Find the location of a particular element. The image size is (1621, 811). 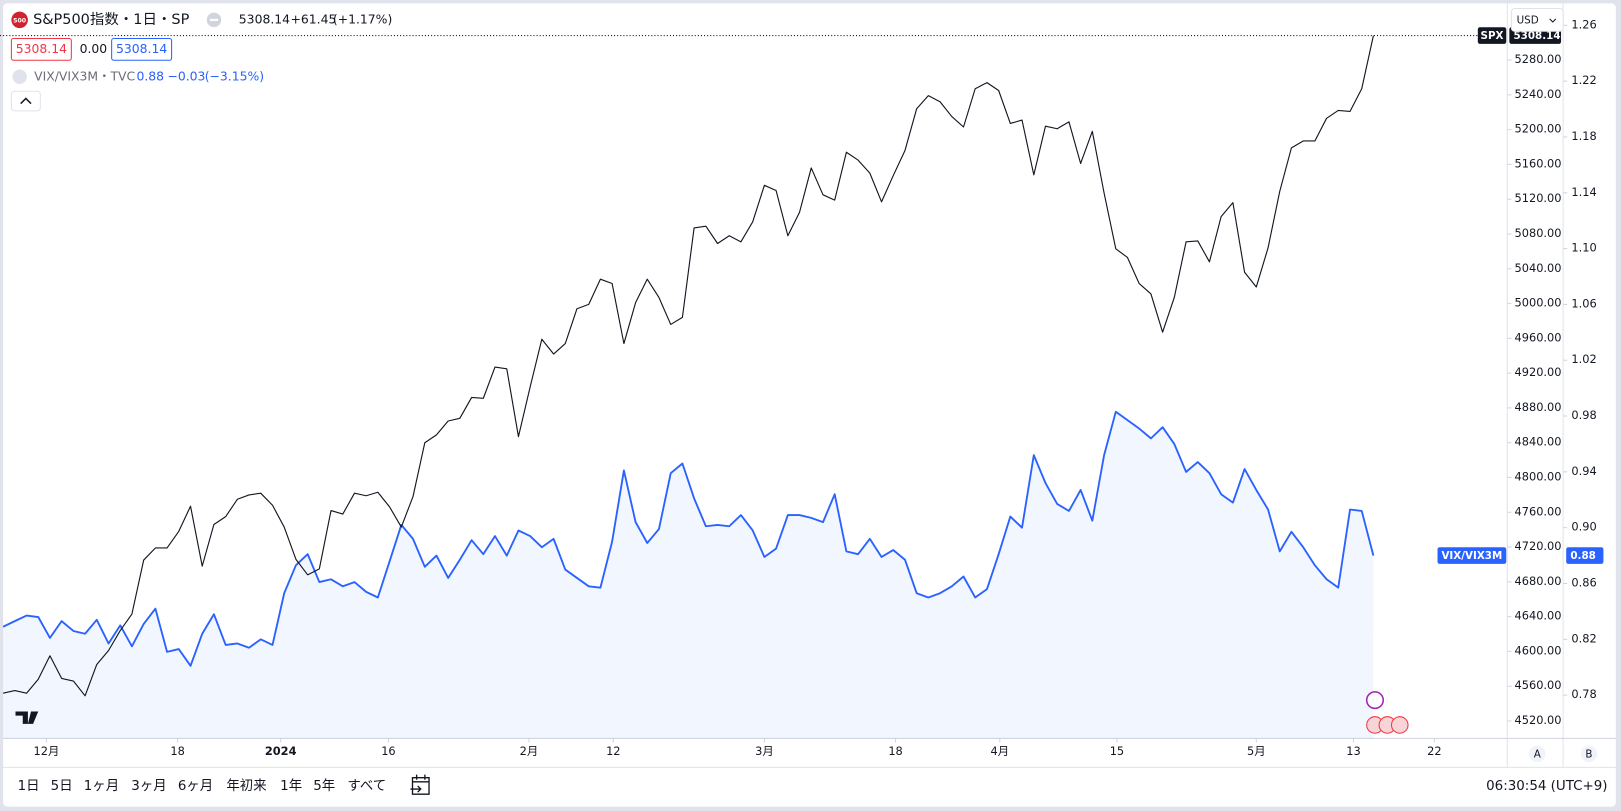

toolbar: 1日 5日 1ヶ月 3ヶ月 6ヶ月 年初来 1年 5年 すべて is located at coordinates (202, 786).